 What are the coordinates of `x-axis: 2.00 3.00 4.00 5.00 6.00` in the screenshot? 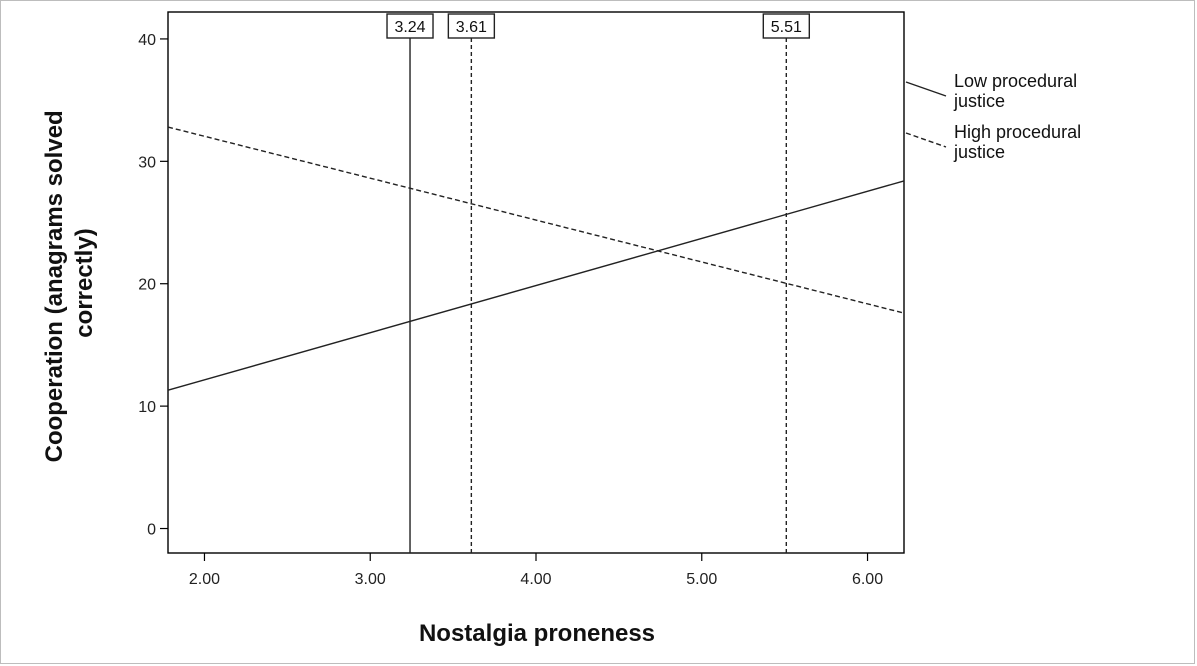 It's located at (536, 570).